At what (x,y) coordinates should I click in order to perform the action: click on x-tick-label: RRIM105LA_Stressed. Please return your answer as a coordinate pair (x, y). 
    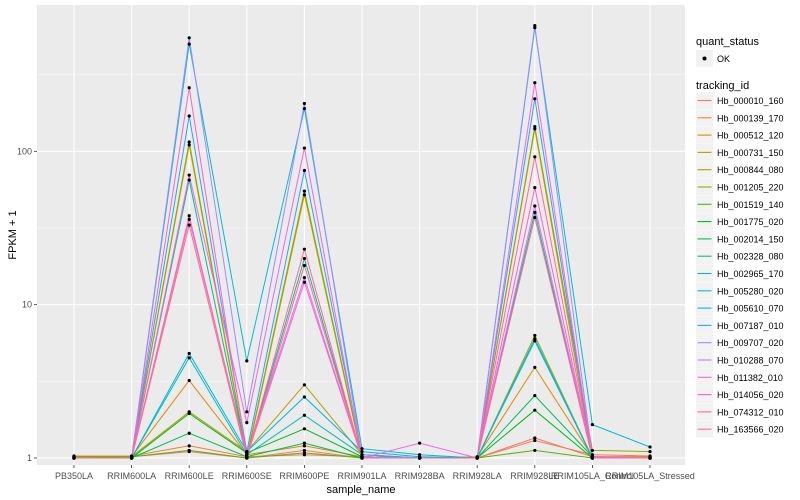
    Looking at the image, I should click on (650, 476).